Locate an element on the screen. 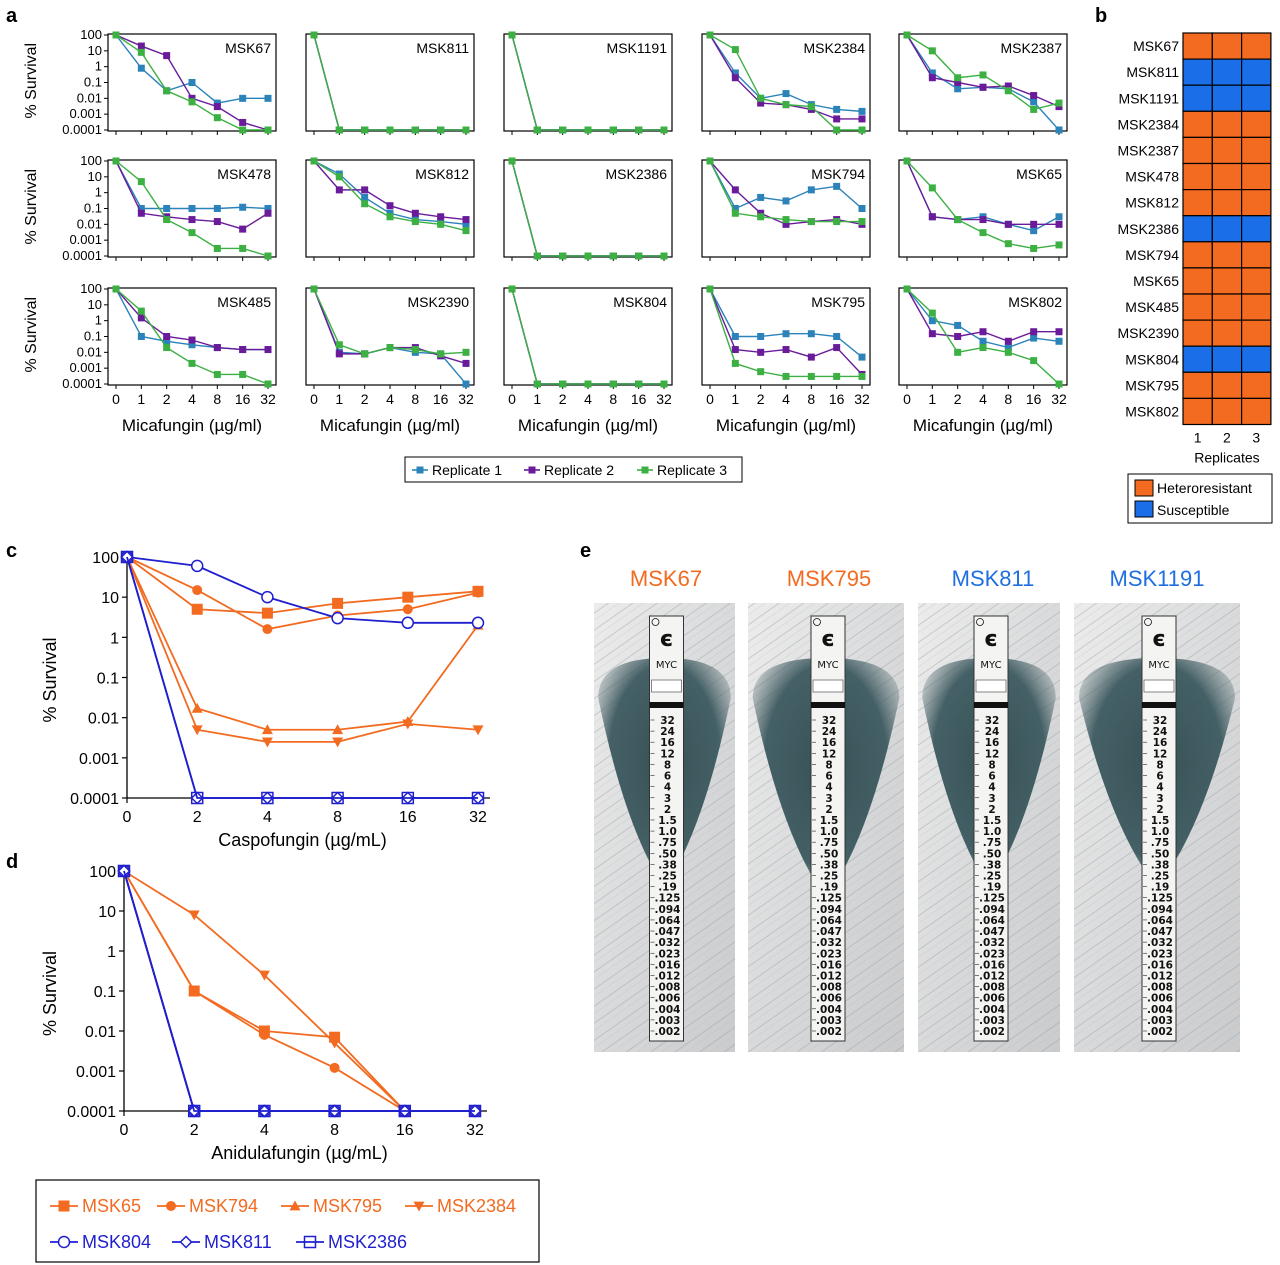 The image size is (1280, 1265). strip-scale-label: 1.0 is located at coordinates (1160, 832).